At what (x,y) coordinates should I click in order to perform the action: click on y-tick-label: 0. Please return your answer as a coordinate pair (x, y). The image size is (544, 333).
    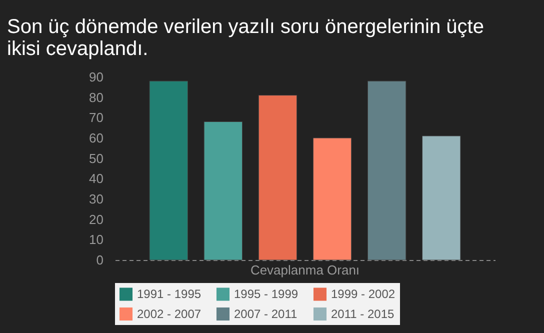
    Looking at the image, I should click on (100, 260).